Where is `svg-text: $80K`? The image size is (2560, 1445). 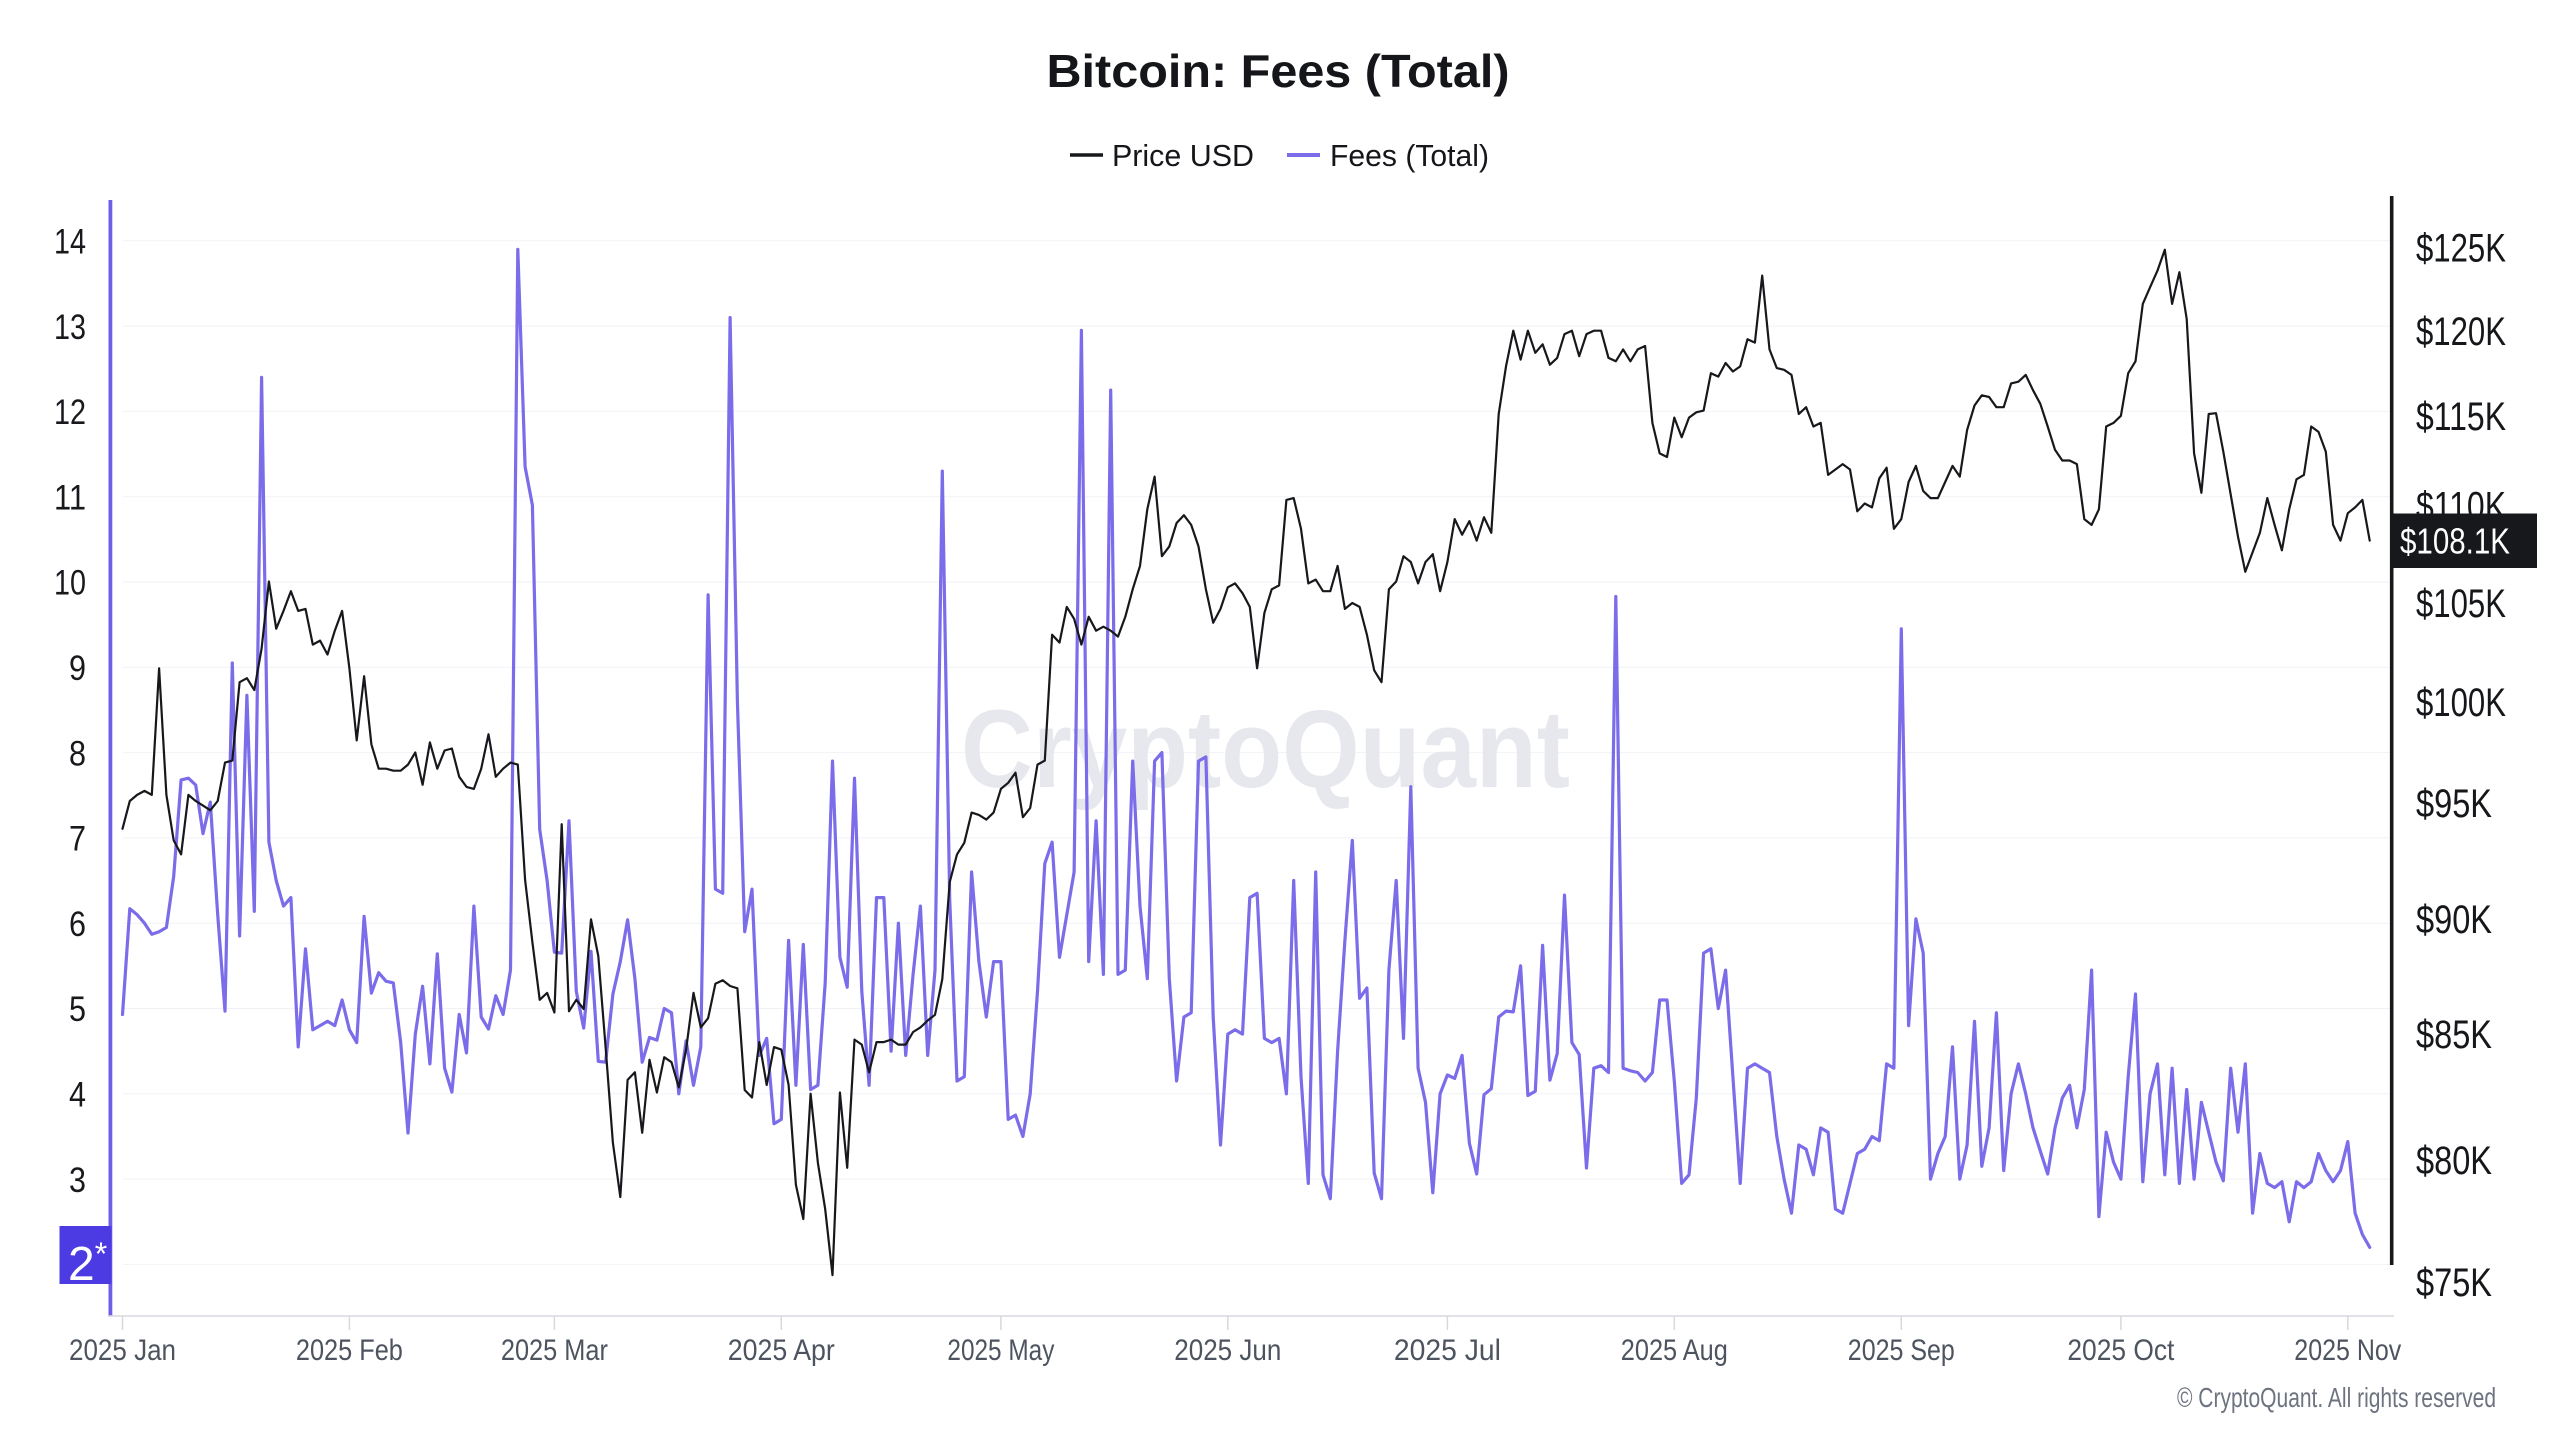
svg-text: $80K is located at coordinates (2454, 1161).